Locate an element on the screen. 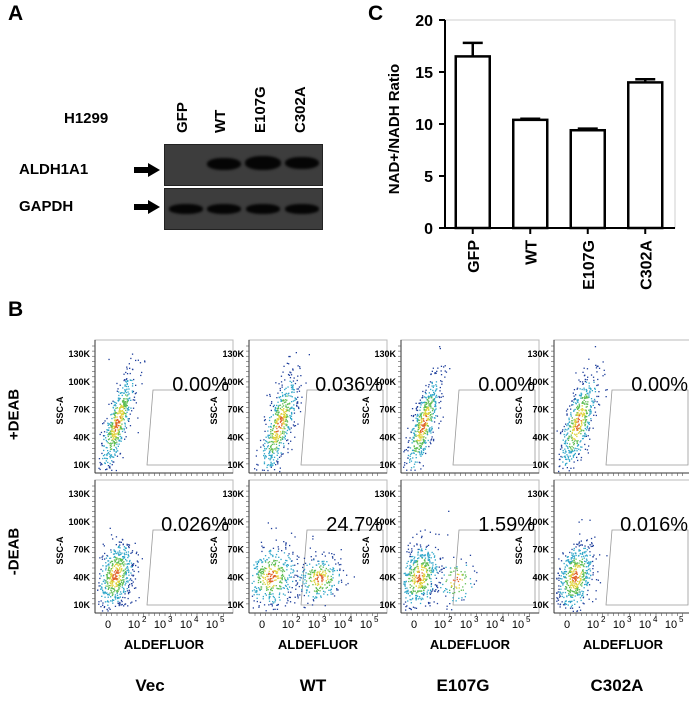  bar-gfp is located at coordinates (472, 142).